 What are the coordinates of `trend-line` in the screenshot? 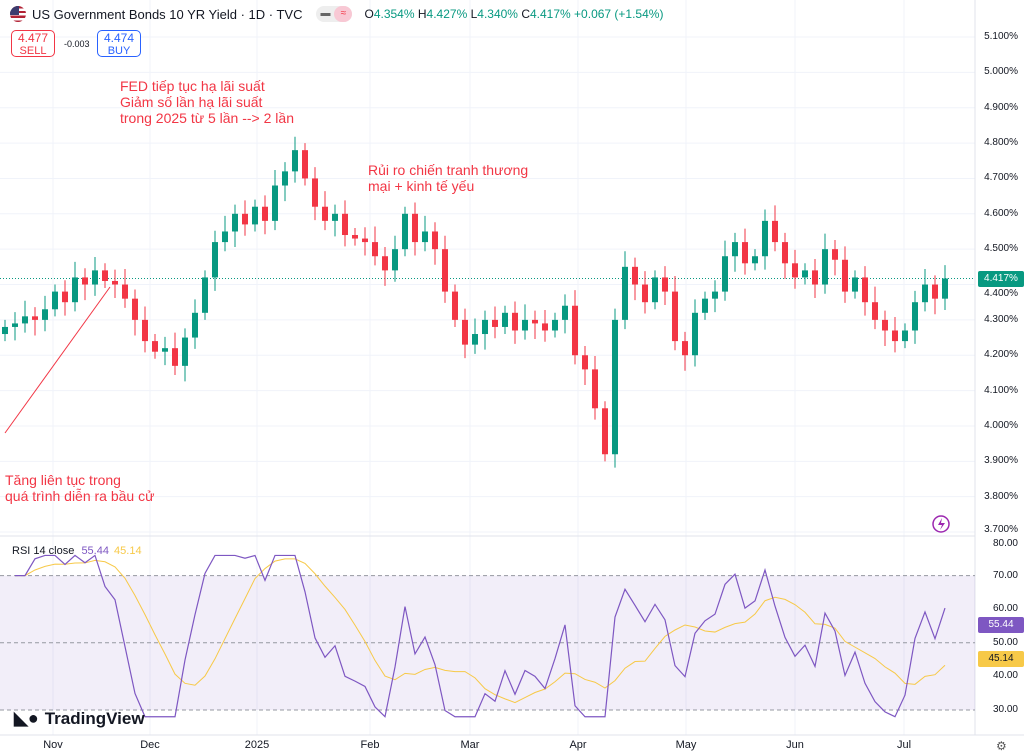 It's located at (57, 360).